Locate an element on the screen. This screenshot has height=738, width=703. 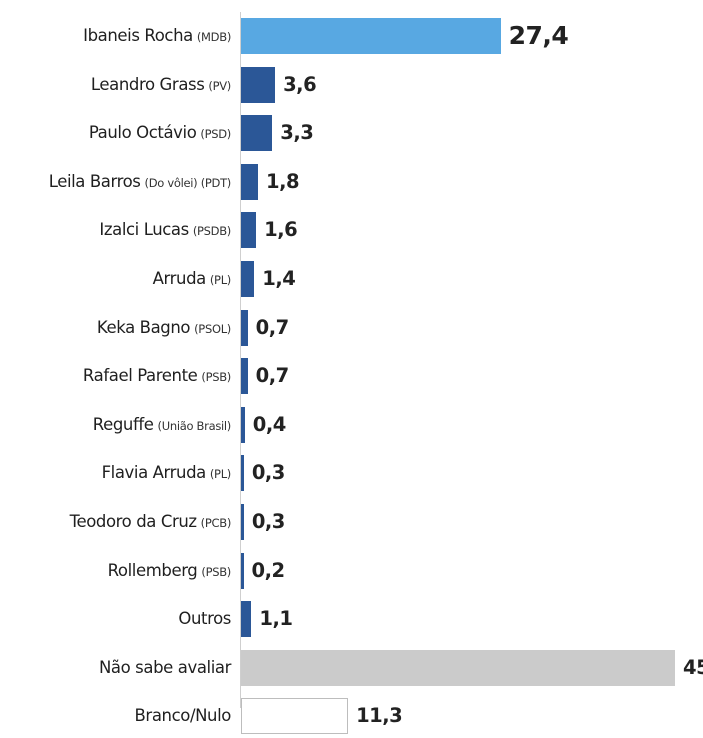
category-name: Teodoro da Cruz is located at coordinates (133, 521).